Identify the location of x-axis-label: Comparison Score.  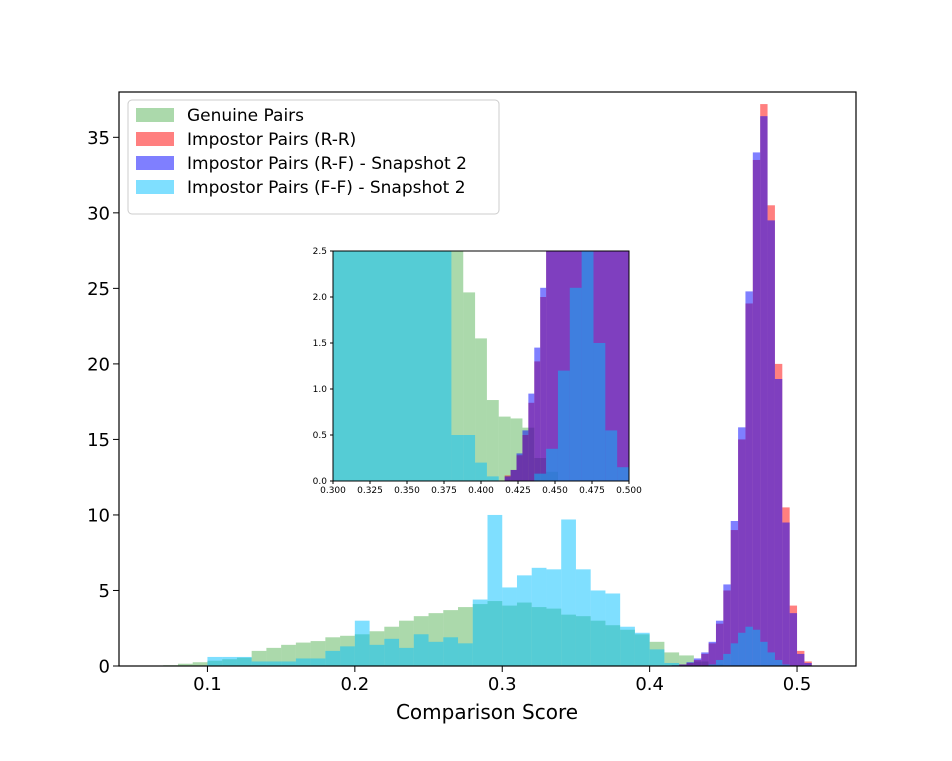
(487, 712).